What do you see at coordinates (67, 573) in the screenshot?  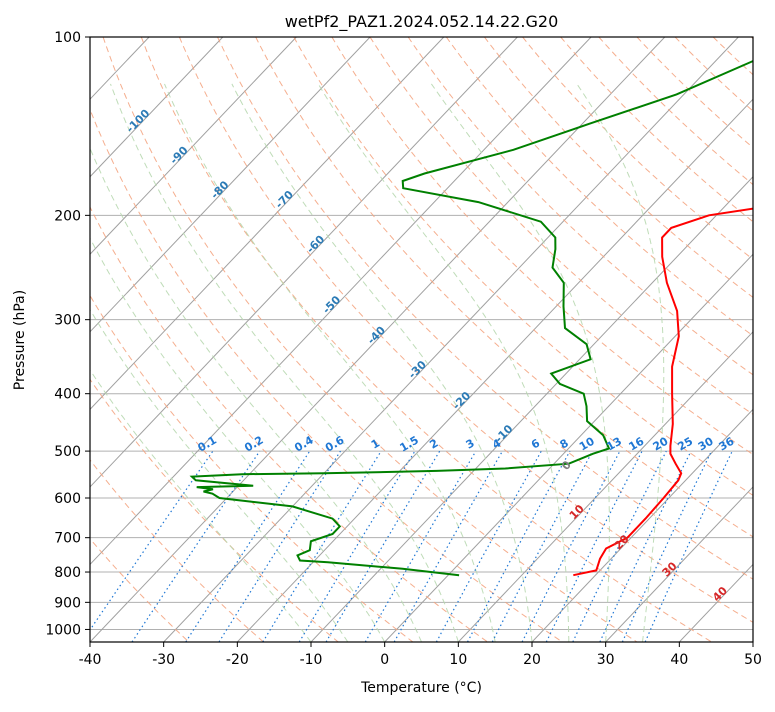 I see `y-tick-label: 800` at bounding box center [67, 573].